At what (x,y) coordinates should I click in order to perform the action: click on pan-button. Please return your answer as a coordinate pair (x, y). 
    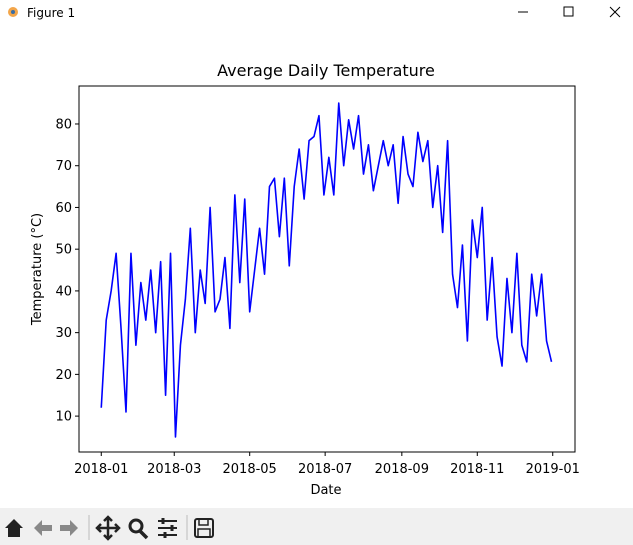
    Looking at the image, I should click on (108, 528).